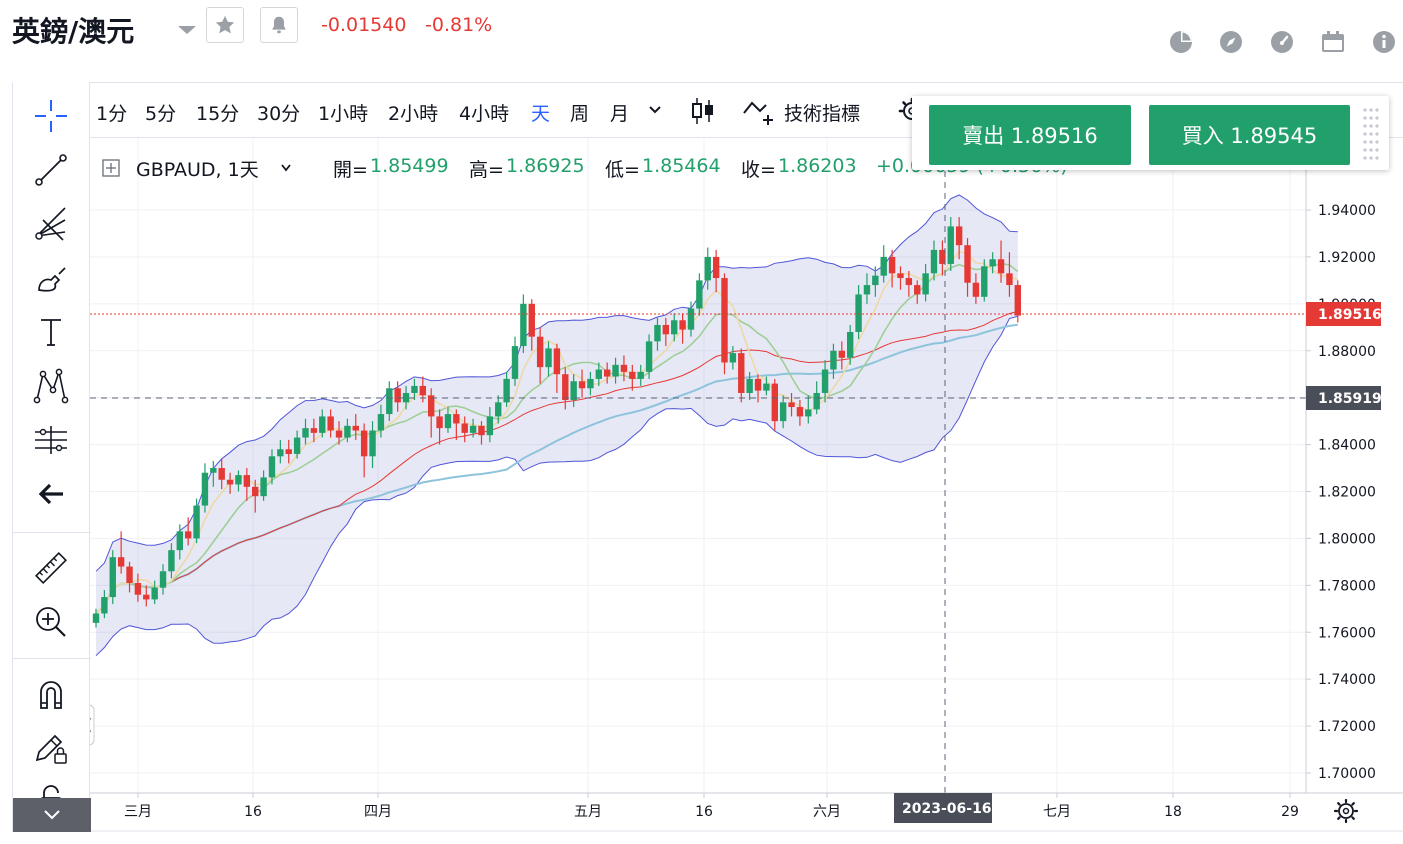 The width and height of the screenshot is (1403, 844). What do you see at coordinates (197, 170) in the screenshot?
I see `legend-symbol: GBPAUD, 1天` at bounding box center [197, 170].